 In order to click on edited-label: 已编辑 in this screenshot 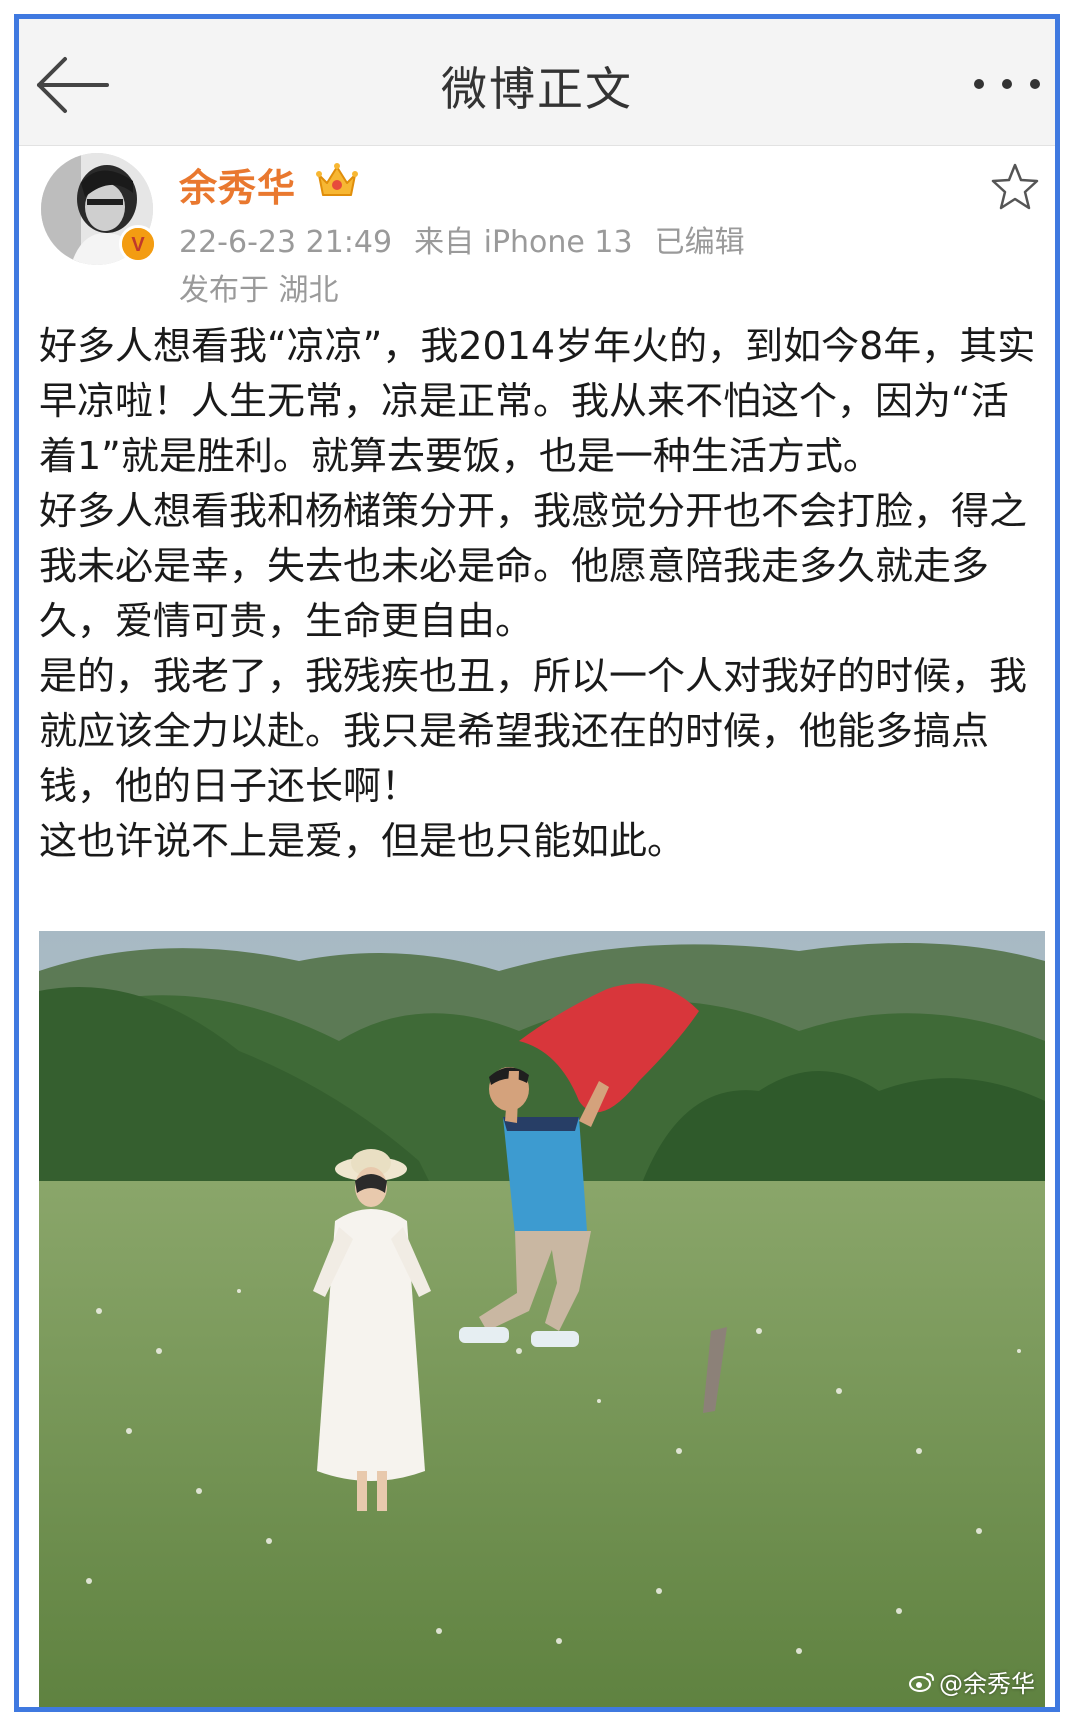, I will do `click(699, 242)`.